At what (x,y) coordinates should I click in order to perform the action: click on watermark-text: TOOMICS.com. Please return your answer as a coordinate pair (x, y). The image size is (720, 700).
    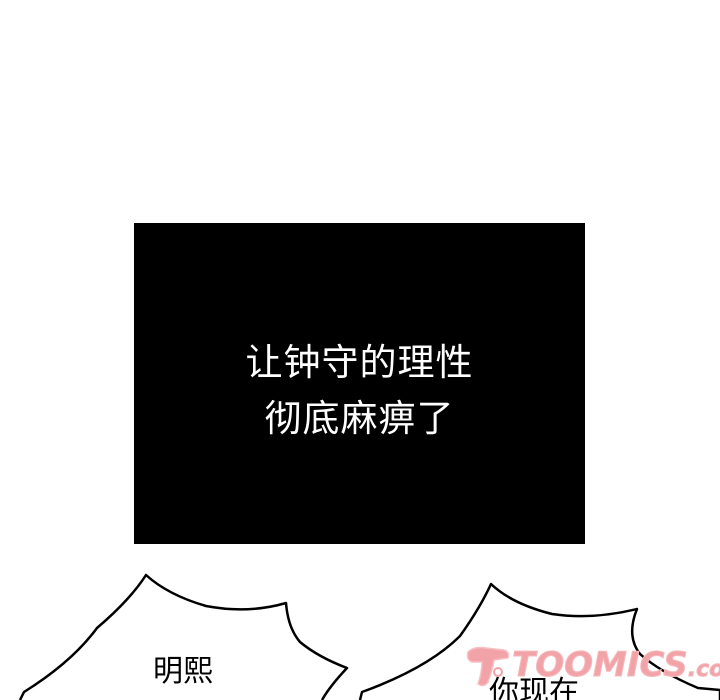
    Looking at the image, I should click on (616, 665).